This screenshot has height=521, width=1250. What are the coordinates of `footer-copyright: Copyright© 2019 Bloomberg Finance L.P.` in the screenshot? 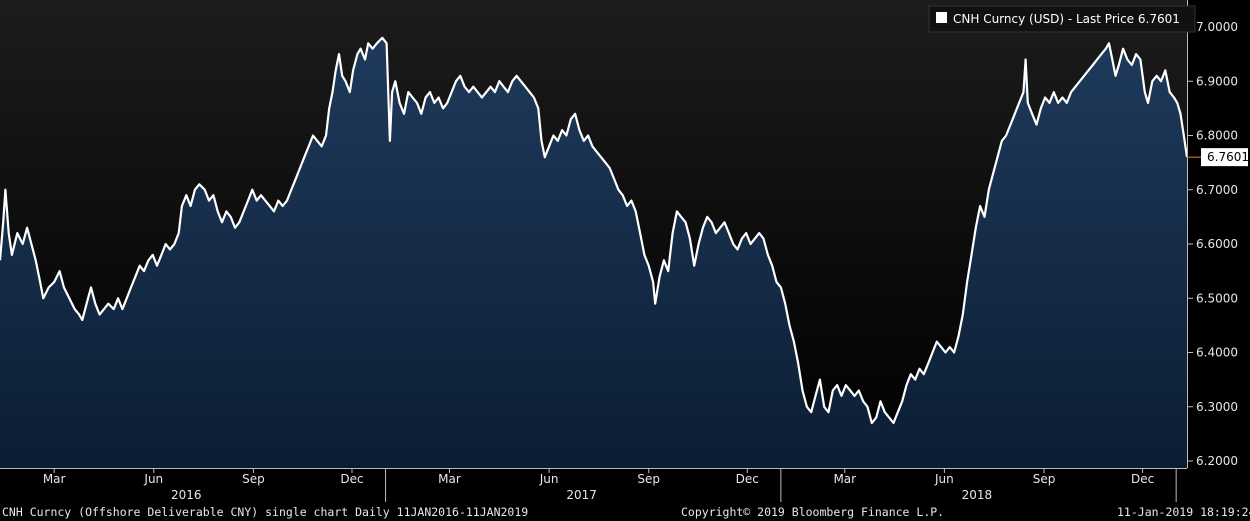 It's located at (813, 512).